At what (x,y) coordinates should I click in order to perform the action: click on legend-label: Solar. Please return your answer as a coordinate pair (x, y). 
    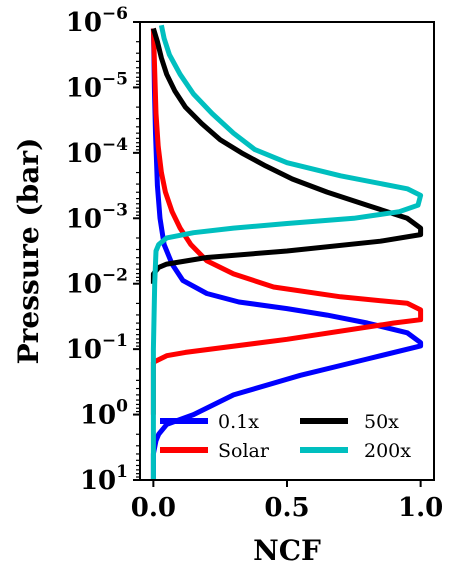
    Looking at the image, I should click on (244, 451).